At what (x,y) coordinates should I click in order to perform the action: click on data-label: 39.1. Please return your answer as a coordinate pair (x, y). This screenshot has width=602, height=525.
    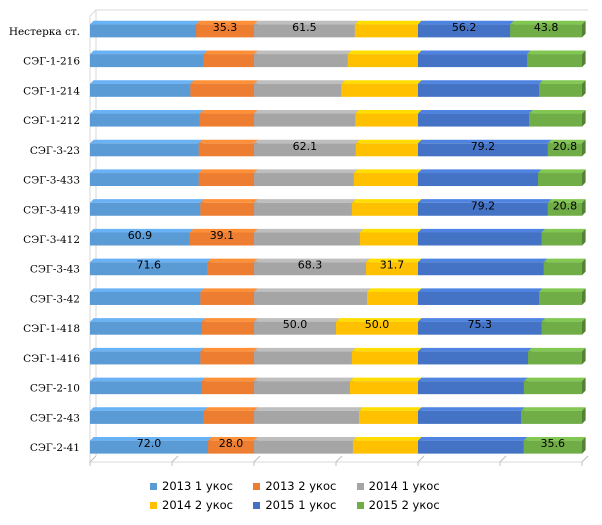
    Looking at the image, I should click on (222, 235).